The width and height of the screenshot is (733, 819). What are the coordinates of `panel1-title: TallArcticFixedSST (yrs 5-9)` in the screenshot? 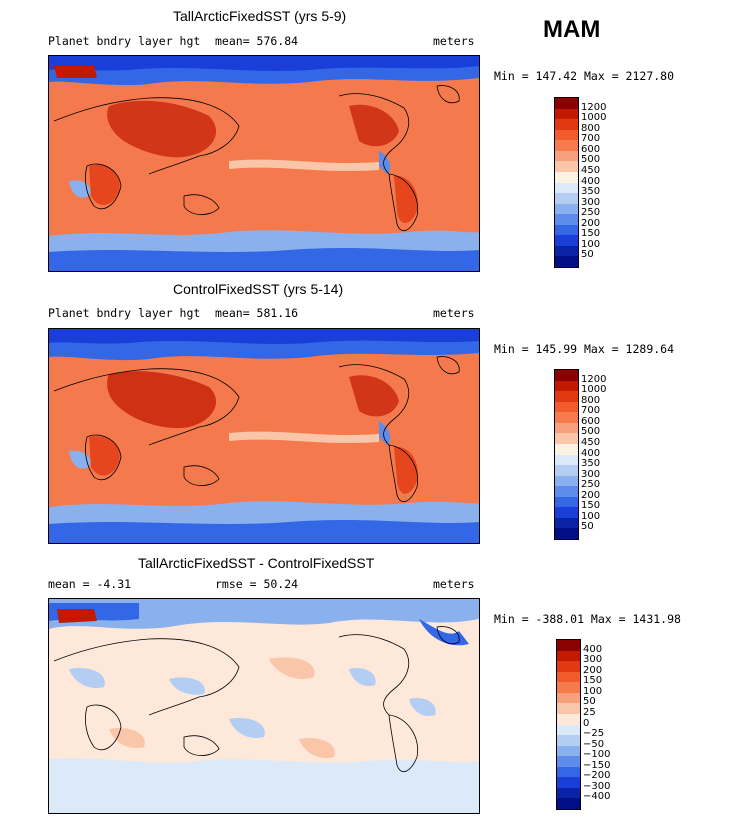 It's located at (260, 16).